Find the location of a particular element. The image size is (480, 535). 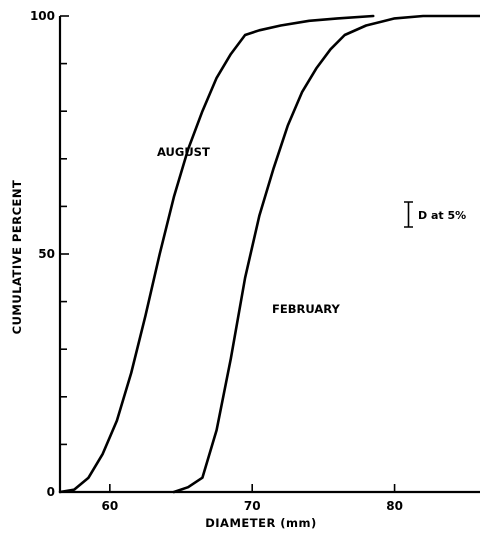

y-axis-label: CUMULATIVE PERCENT is located at coordinates (17, 257).